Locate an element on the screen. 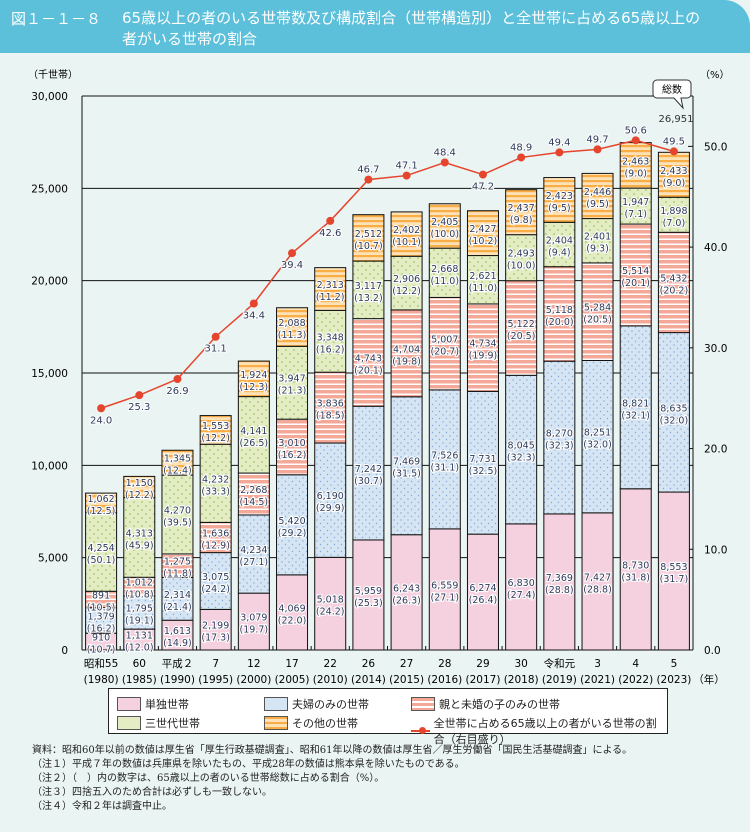 The image size is (750, 832). y-tick-label: 0 is located at coordinates (64, 651).